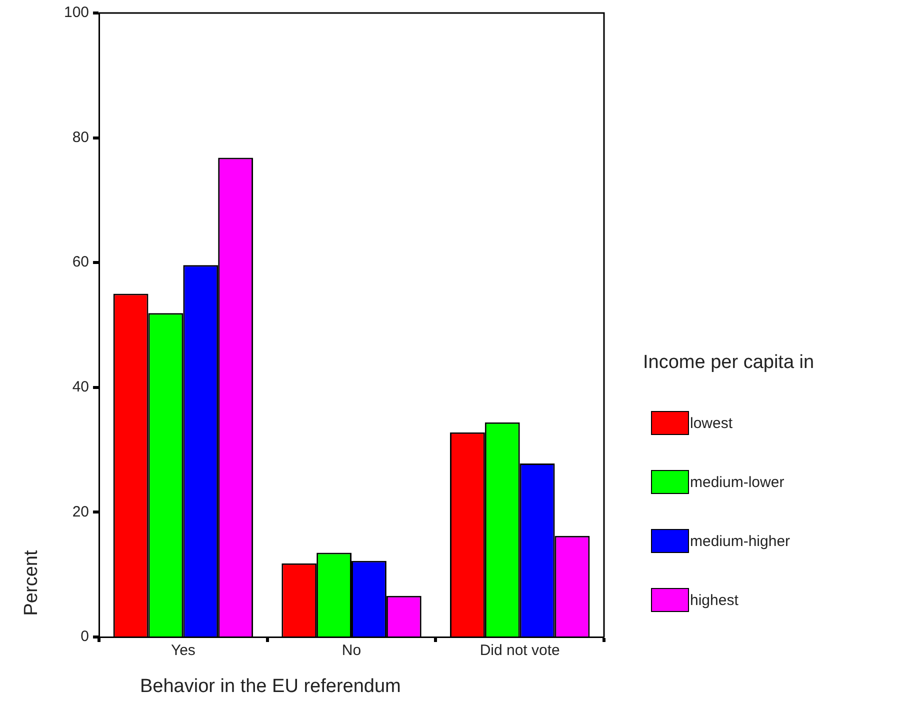 Image resolution: width=899 pixels, height=727 pixels. What do you see at coordinates (728, 363) in the screenshot?
I see `legend-title: Income per capita in` at bounding box center [728, 363].